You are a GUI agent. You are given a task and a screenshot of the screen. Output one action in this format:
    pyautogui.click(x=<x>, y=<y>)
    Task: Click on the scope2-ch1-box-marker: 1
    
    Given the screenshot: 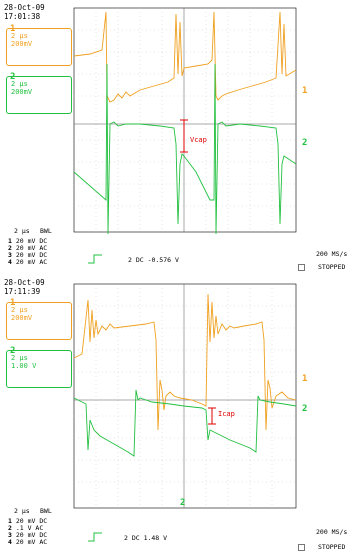 What is the action you would take?
    pyautogui.click(x=13, y=303)
    